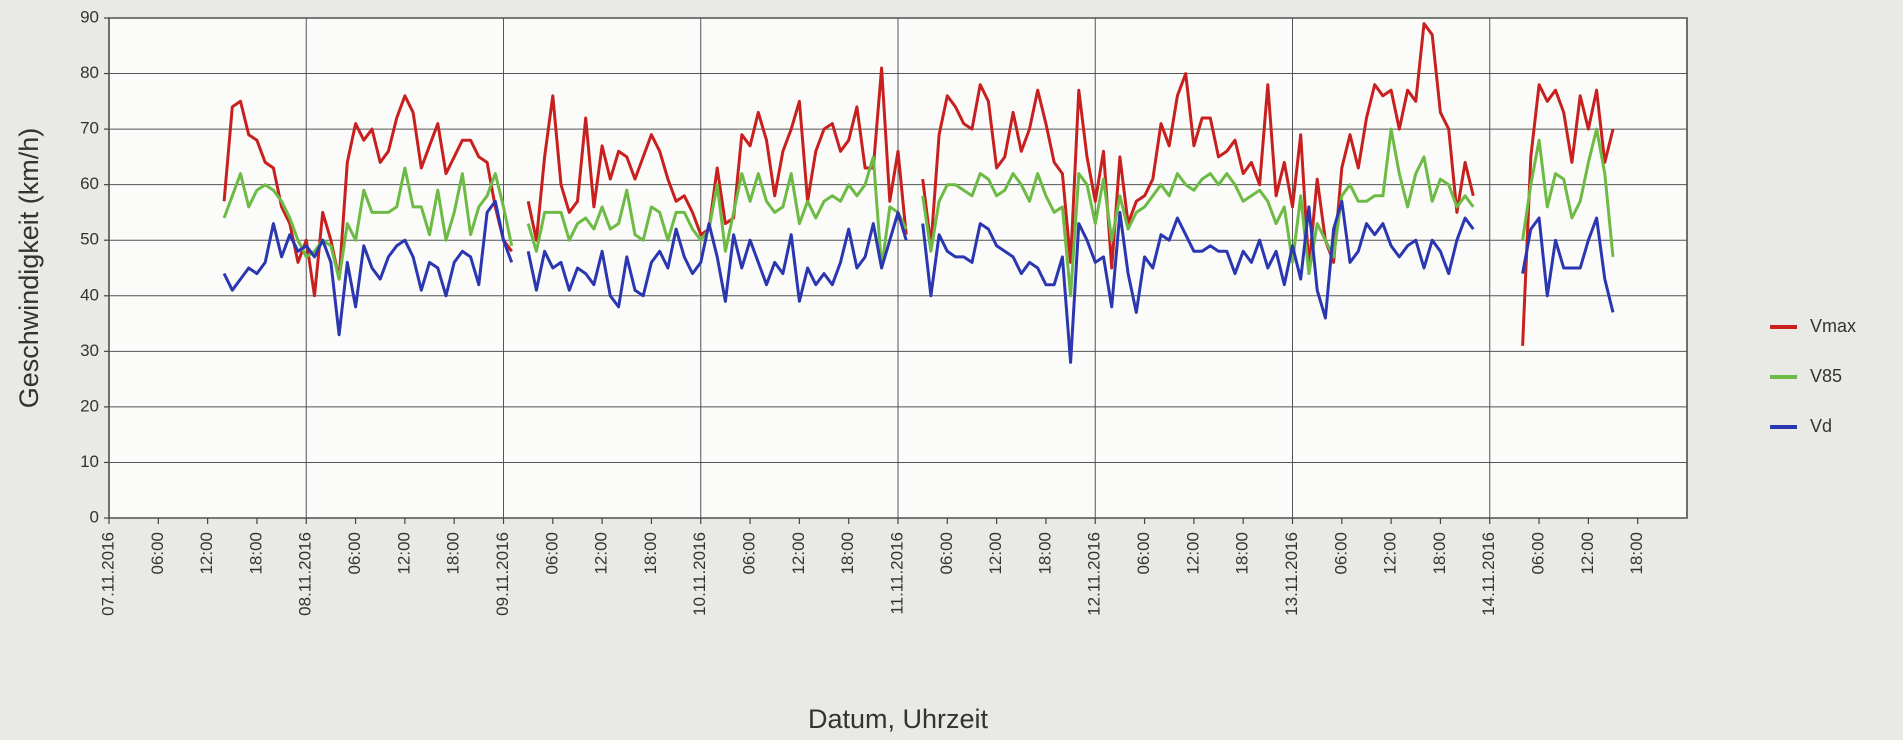 Image resolution: width=1903 pixels, height=740 pixels. Describe the element at coordinates (1488, 574) in the screenshot. I see `x-tick-label: 14.11.2016` at that location.